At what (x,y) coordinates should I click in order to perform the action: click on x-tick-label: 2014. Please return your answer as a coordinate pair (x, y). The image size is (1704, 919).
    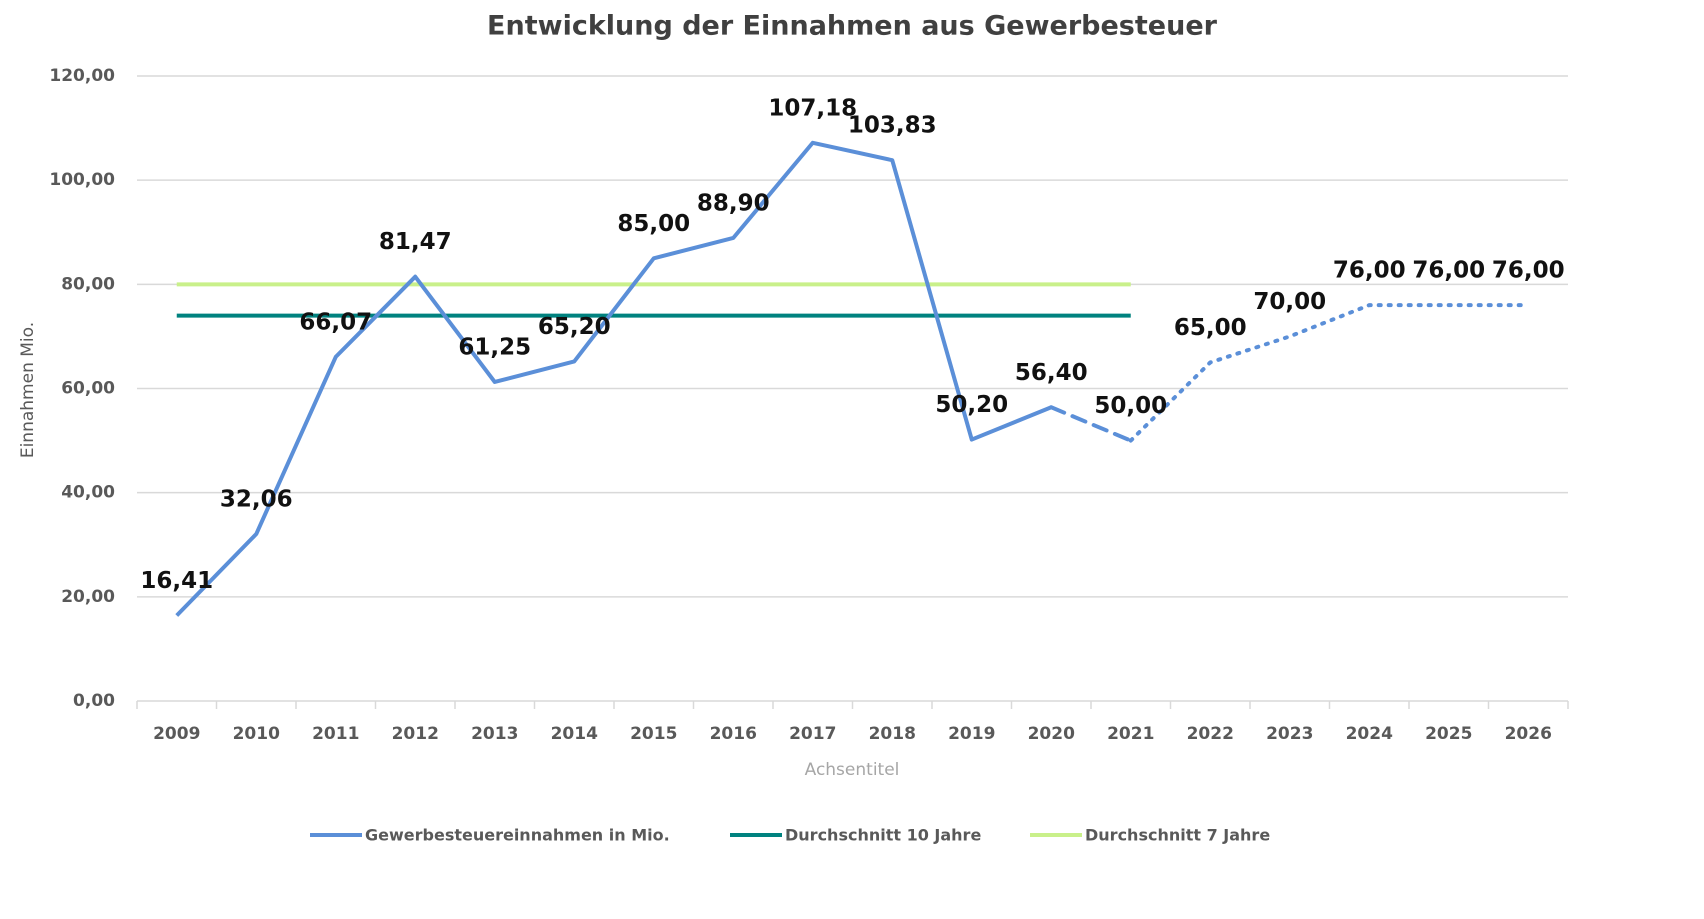
    Looking at the image, I should click on (574, 734).